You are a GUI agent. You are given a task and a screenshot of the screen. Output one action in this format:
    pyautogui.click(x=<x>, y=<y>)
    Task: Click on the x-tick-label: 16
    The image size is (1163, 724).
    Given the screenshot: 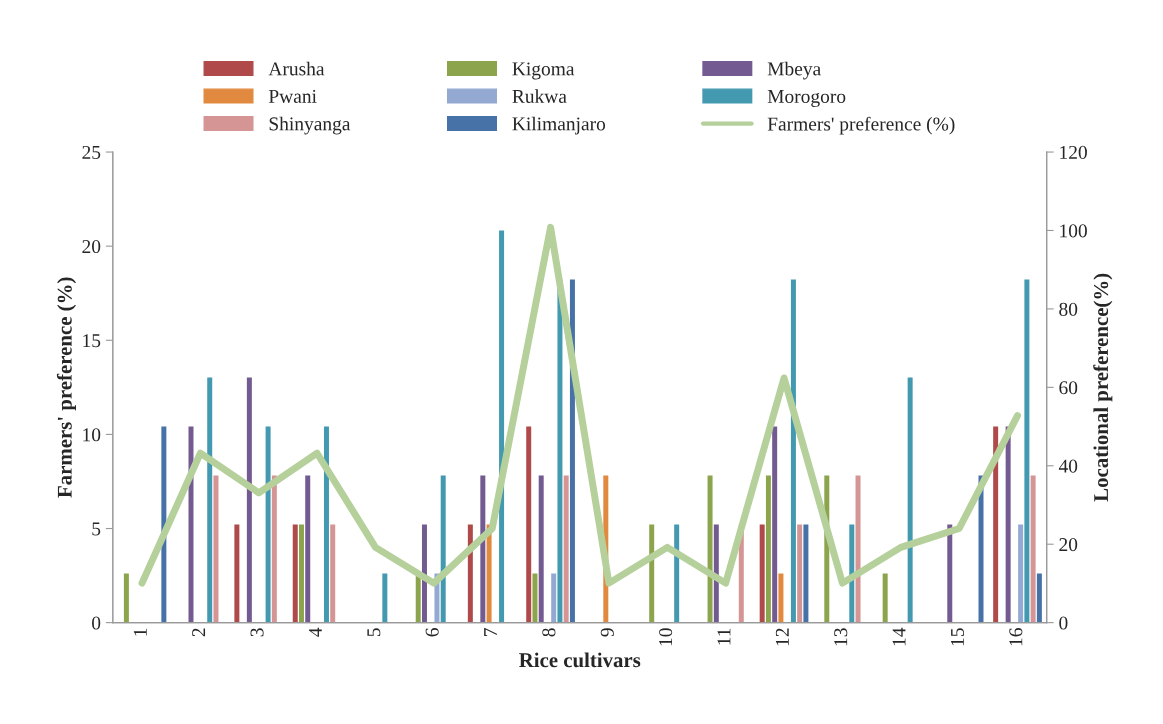 What is the action you would take?
    pyautogui.click(x=1016, y=637)
    